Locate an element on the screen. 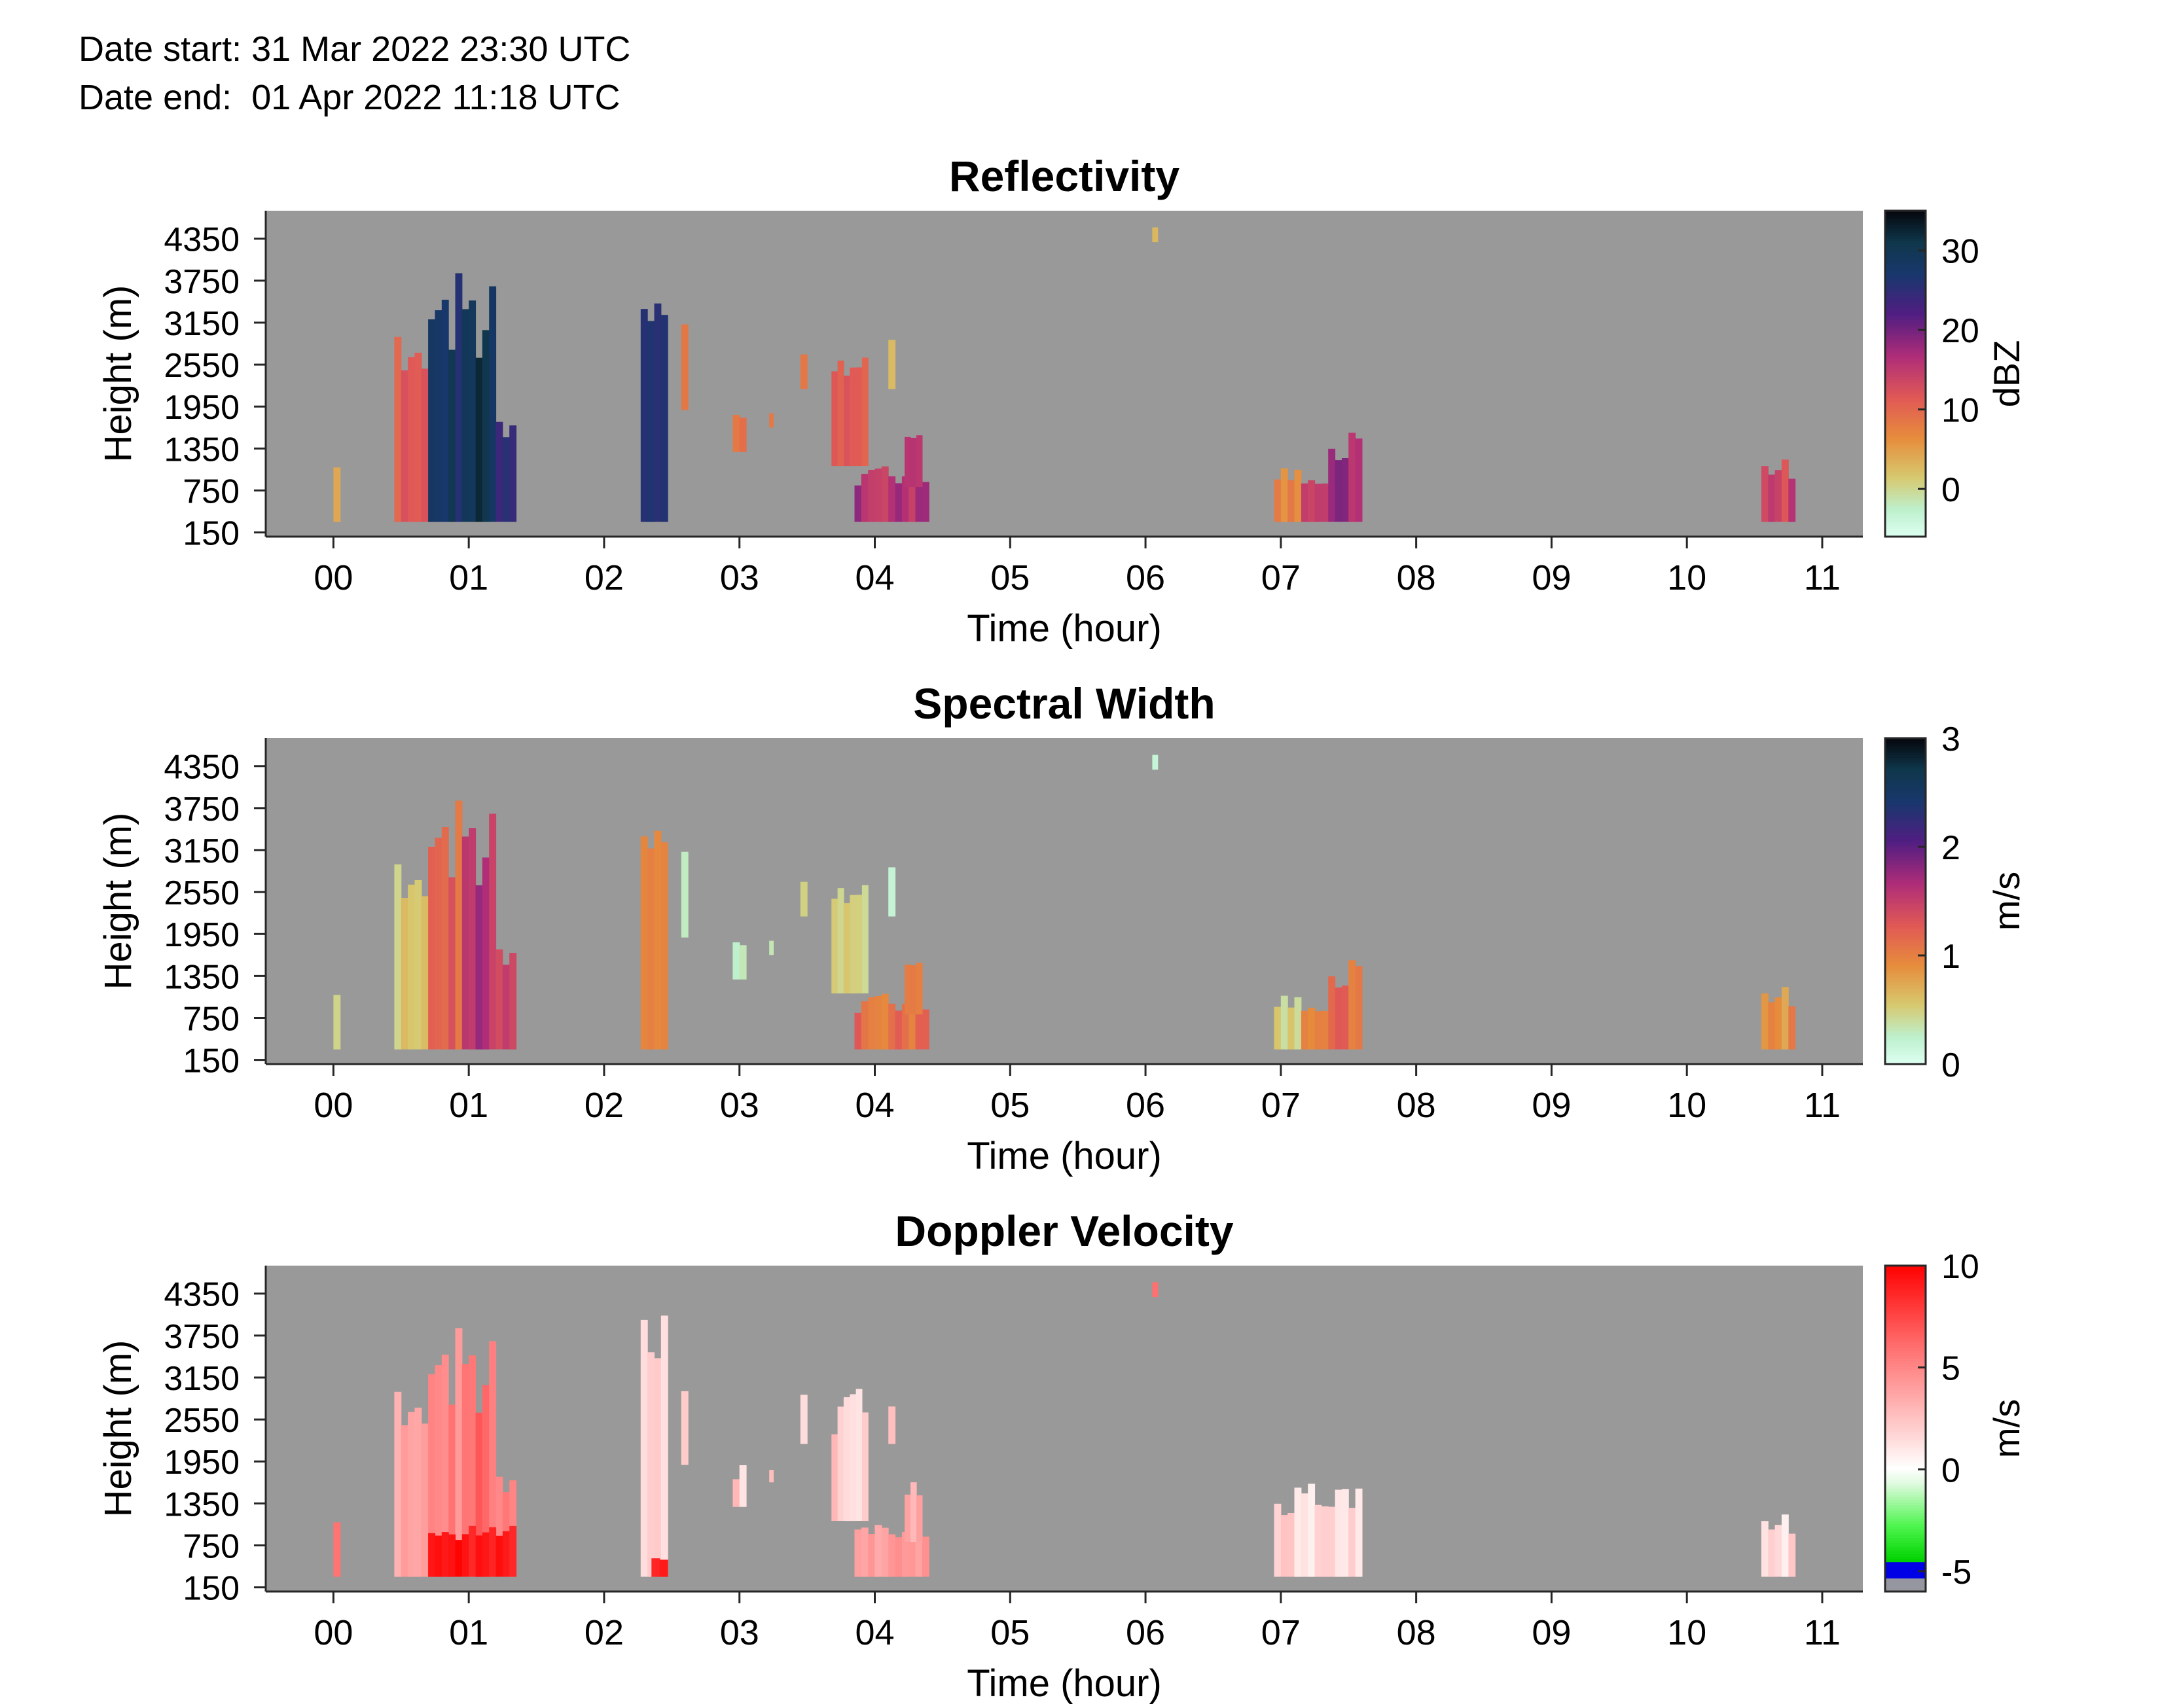 This screenshot has width=2160, height=1708. chart-title: Doppler Velocity is located at coordinates (1064, 1231).